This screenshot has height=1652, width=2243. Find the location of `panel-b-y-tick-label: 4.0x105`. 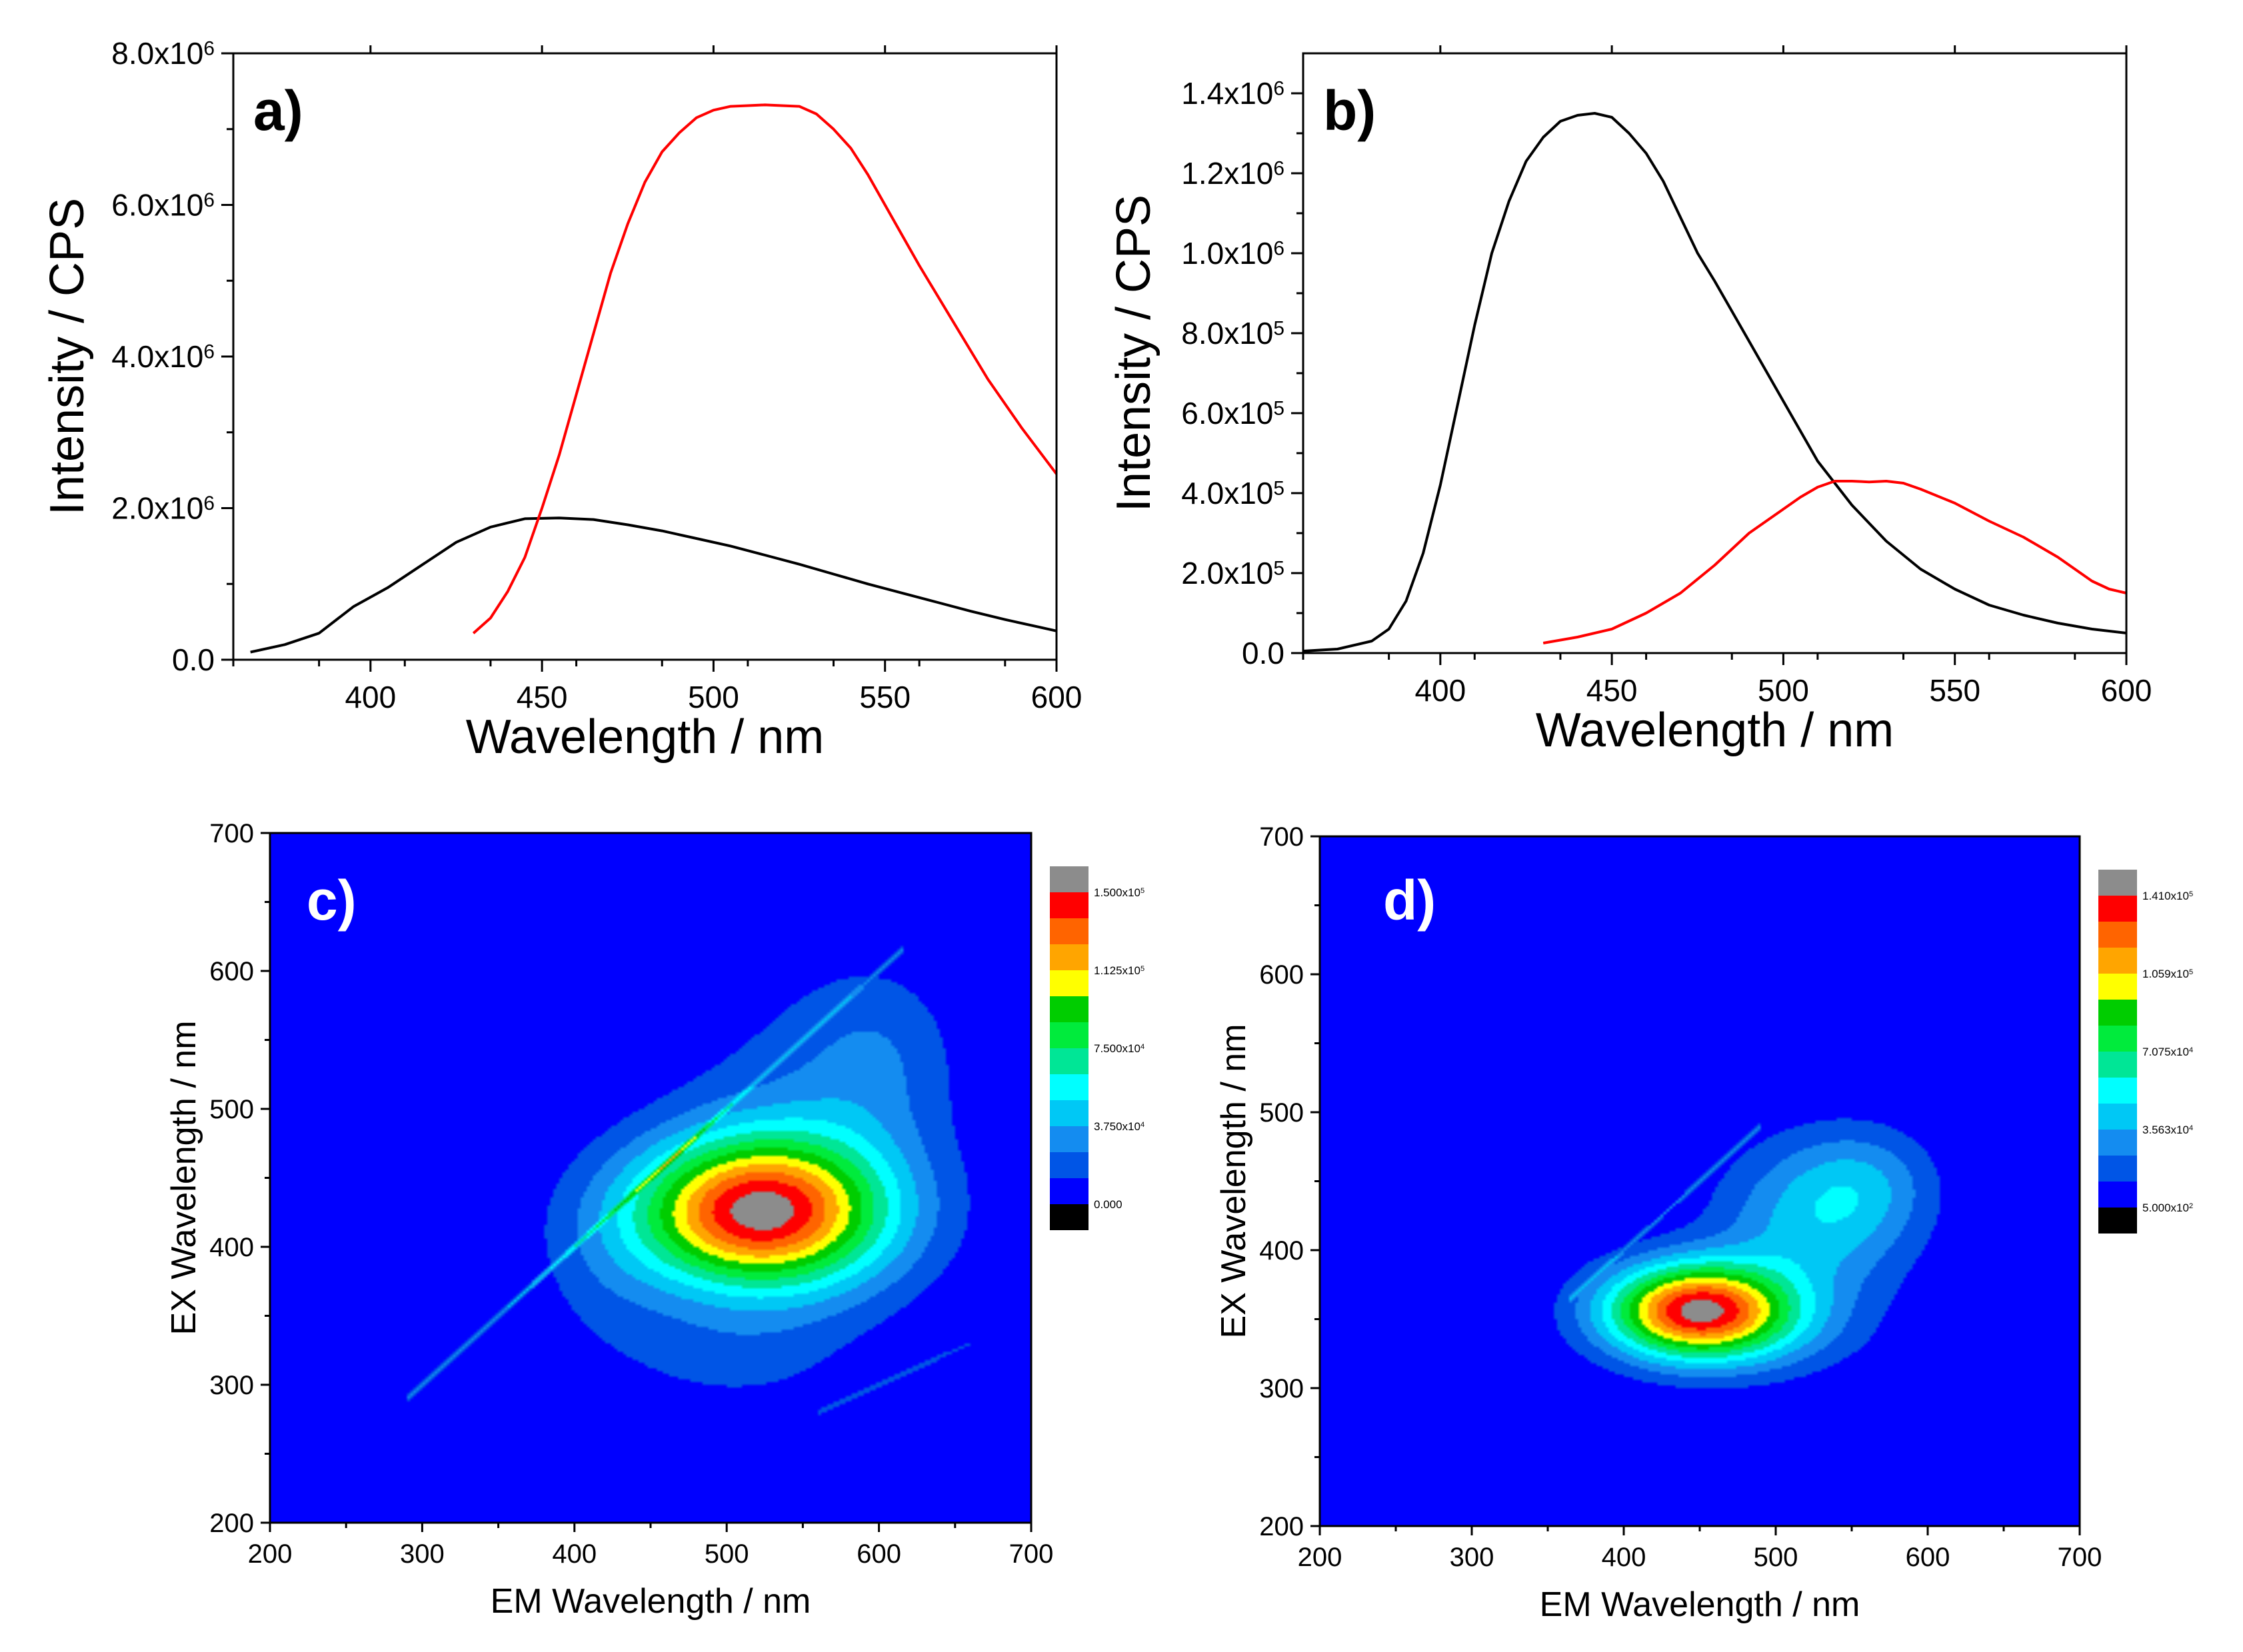

panel-b-y-tick-label: 4.0x105 is located at coordinates (1232, 493).